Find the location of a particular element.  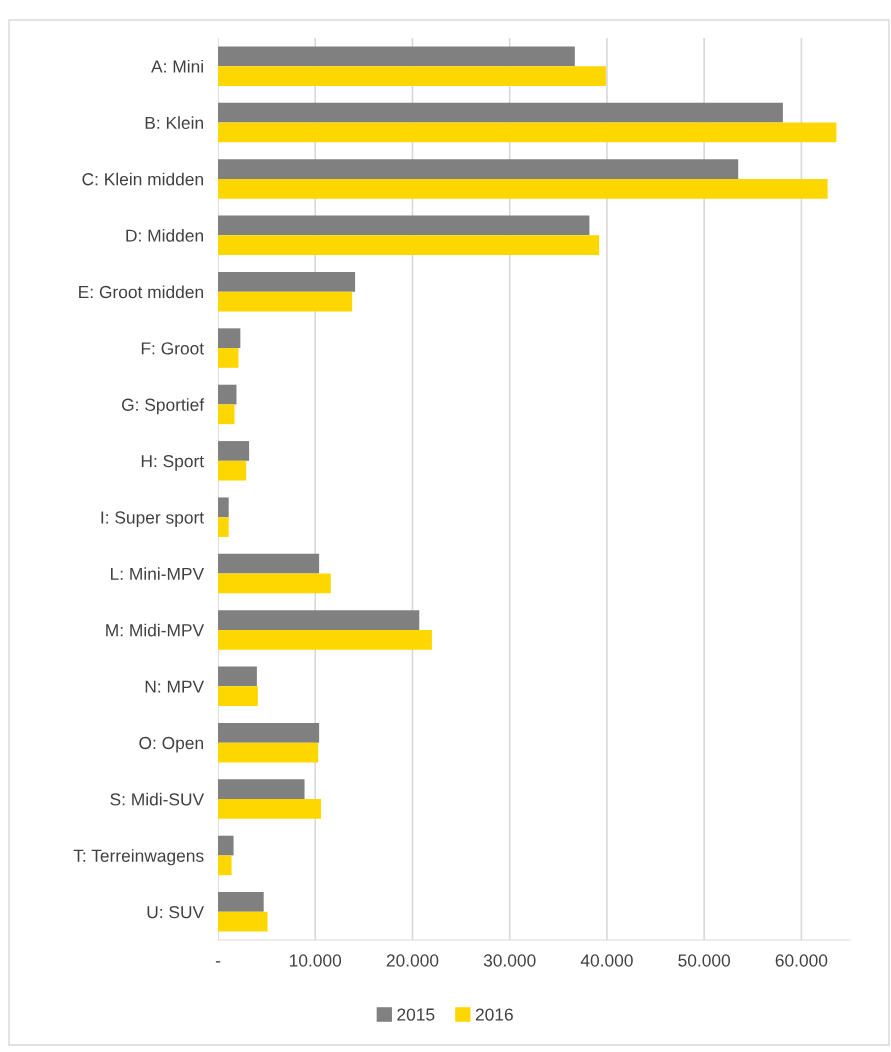

x-tick-label: 30.000 is located at coordinates (509, 960).